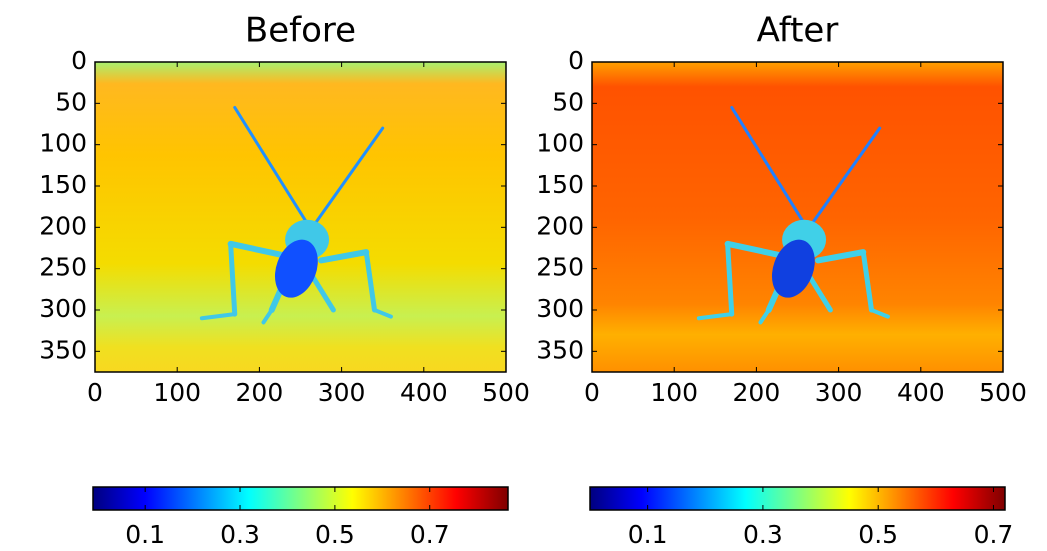 Image resolution: width=1047 pixels, height=551 pixels. Describe the element at coordinates (300, 31) in the screenshot. I see `subplot-title: Before` at that location.